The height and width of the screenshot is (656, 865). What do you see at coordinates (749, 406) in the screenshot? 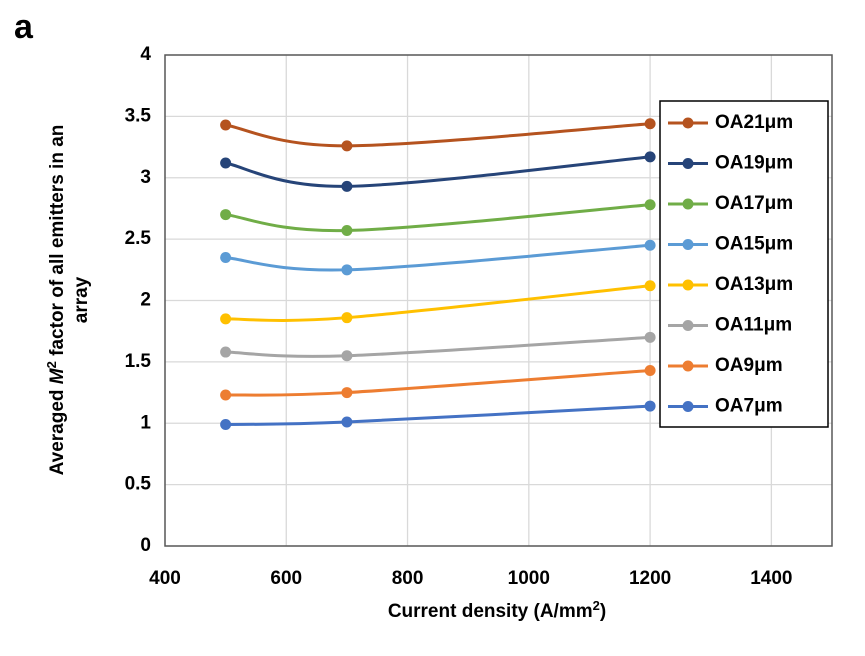
I see `legend-label: OA7μm` at bounding box center [749, 406].